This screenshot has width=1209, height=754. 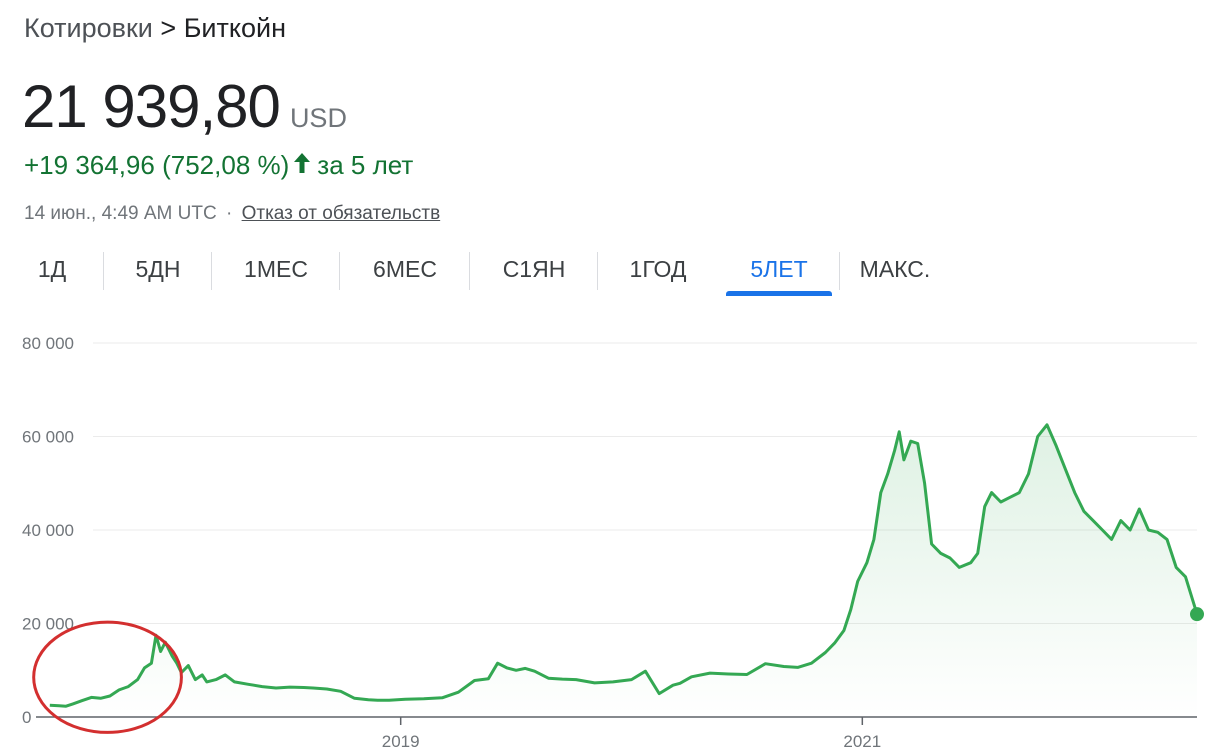 I want to click on tab-range-4: С1ЯН, so click(x=534, y=269).